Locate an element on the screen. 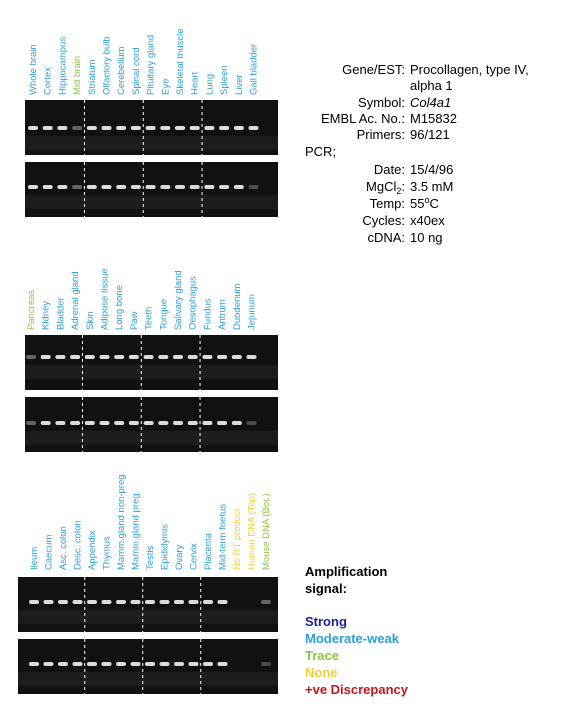  lane-label: Salivary gland is located at coordinates (178, 300).